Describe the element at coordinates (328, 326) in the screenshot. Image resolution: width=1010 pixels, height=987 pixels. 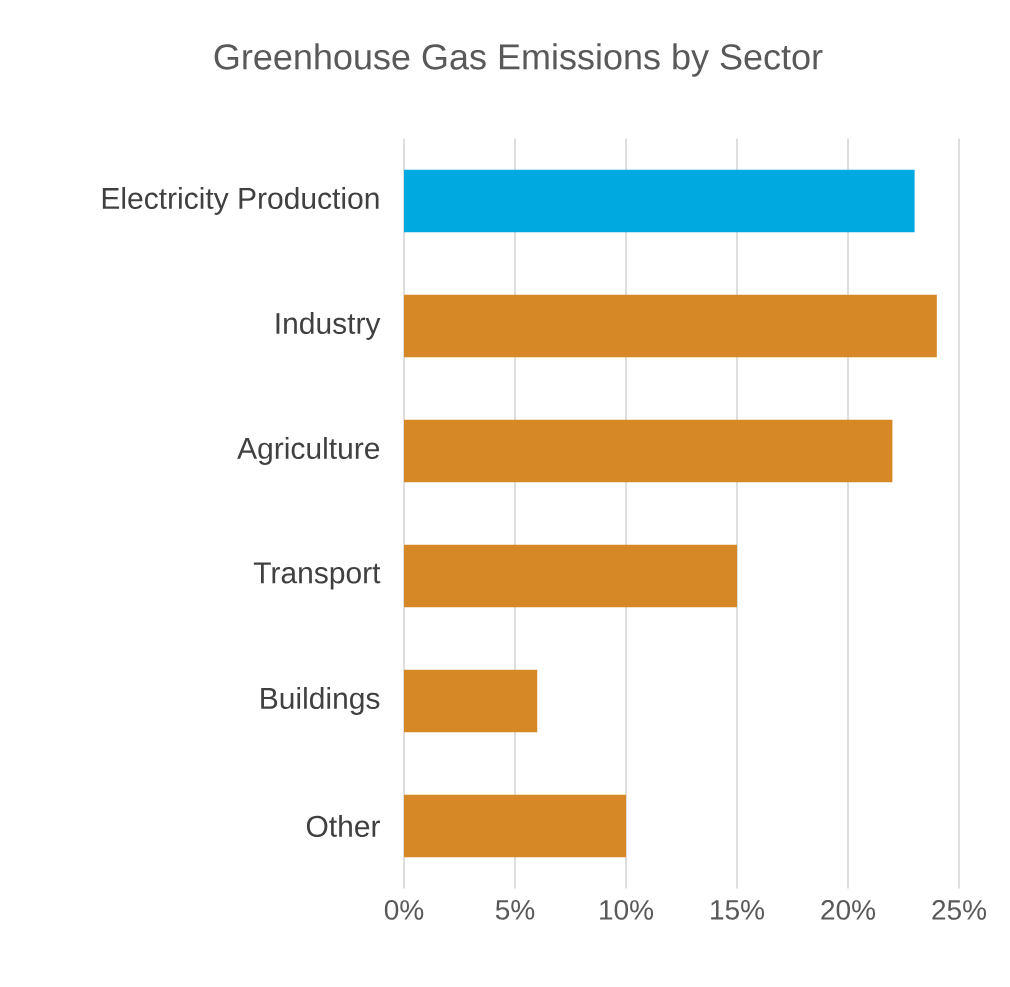
I see `y-tick-label: Industry` at that location.